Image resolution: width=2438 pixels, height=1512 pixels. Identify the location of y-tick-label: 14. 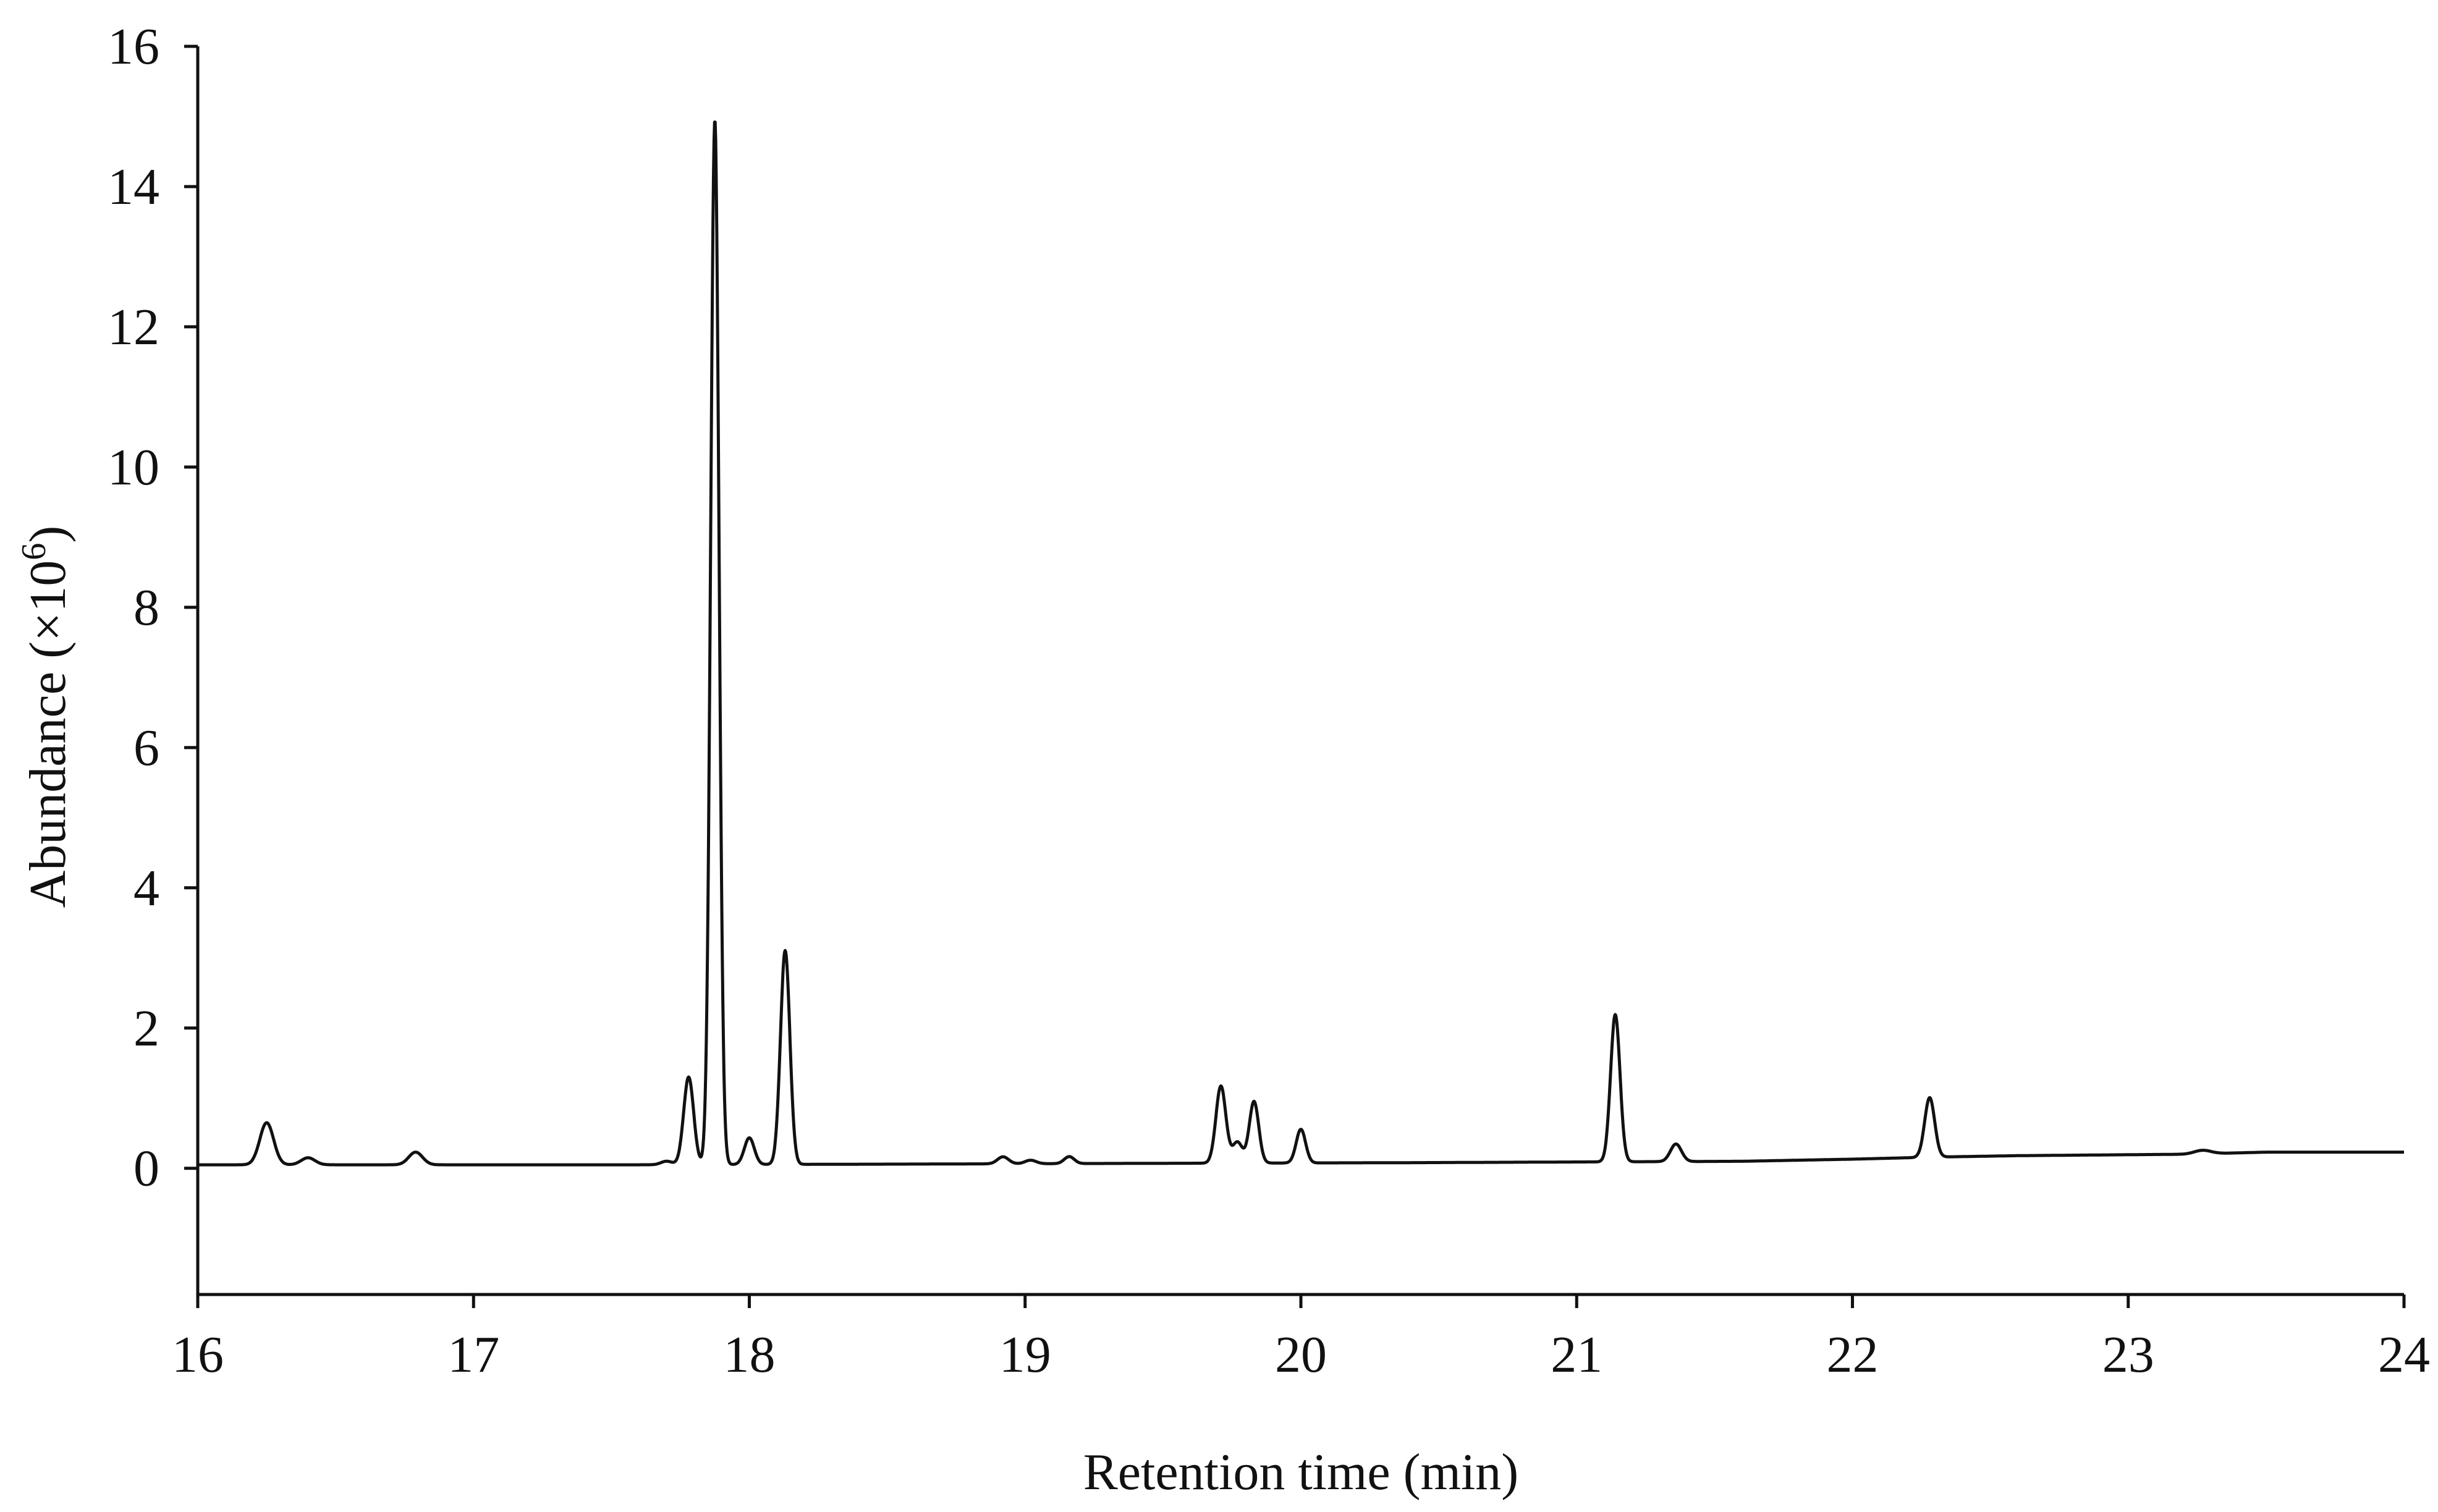
(133, 187).